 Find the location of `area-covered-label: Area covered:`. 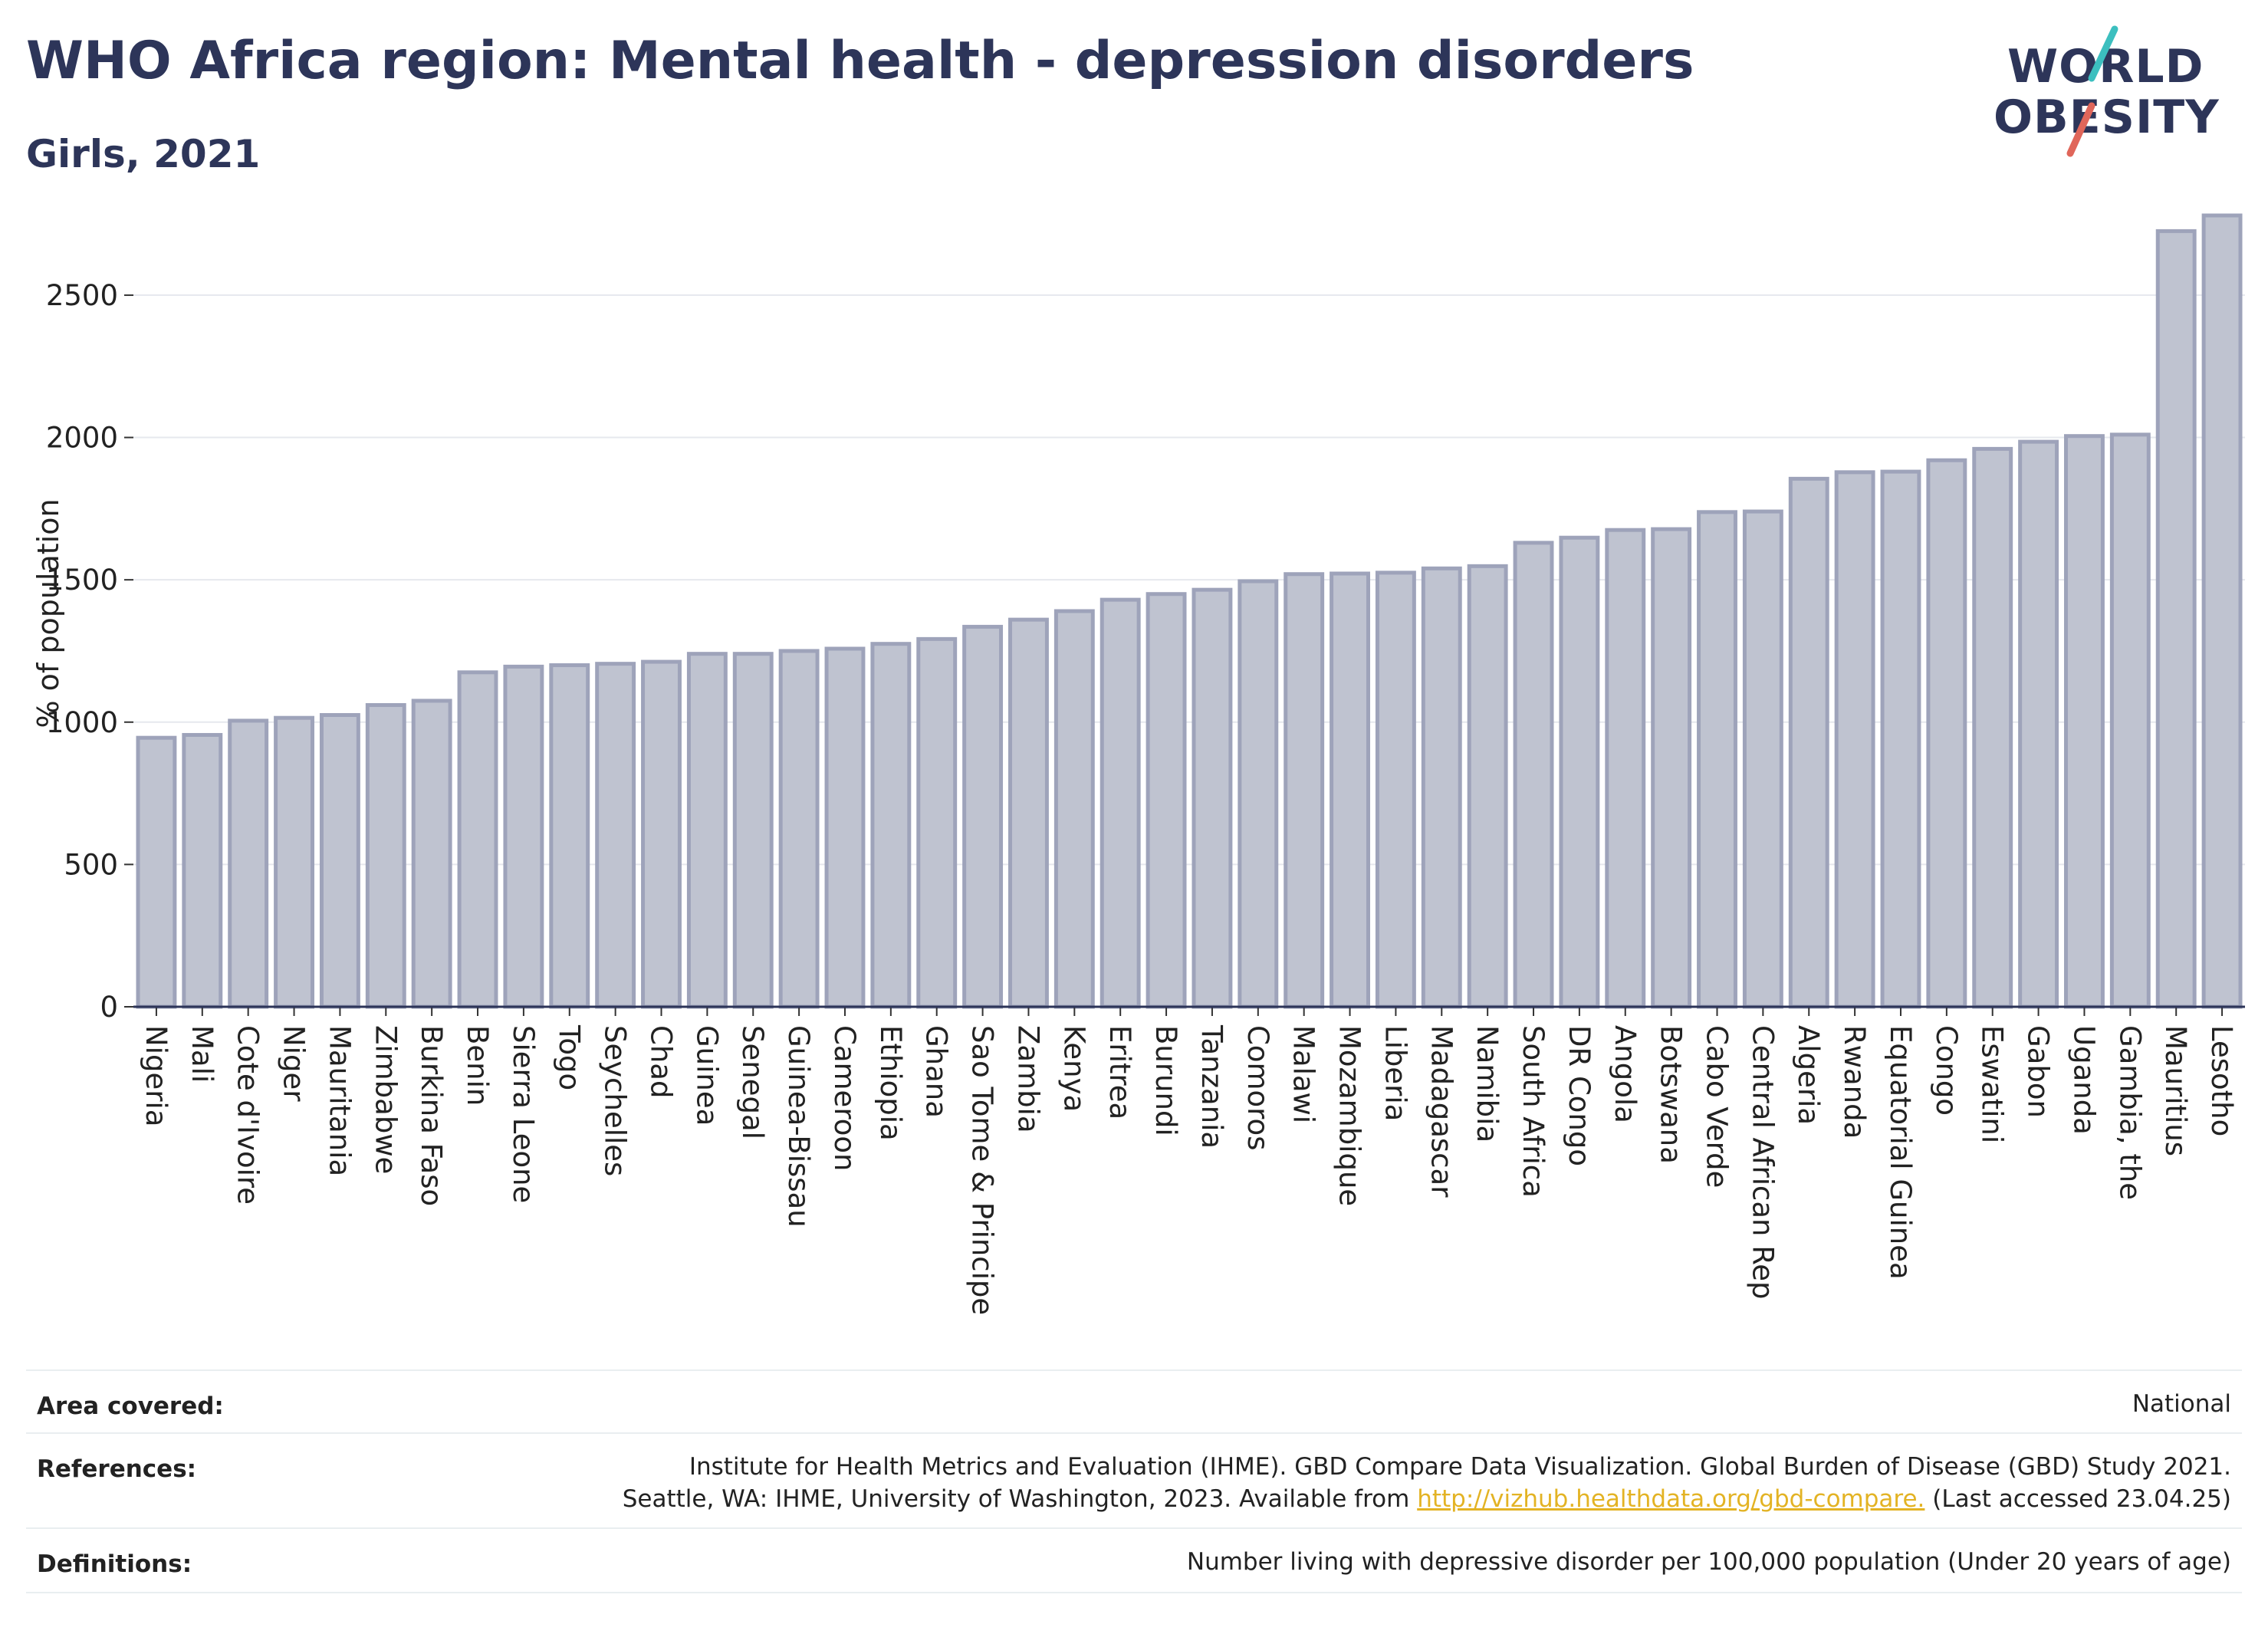

area-covered-label: Area covered: is located at coordinates (130, 1406).